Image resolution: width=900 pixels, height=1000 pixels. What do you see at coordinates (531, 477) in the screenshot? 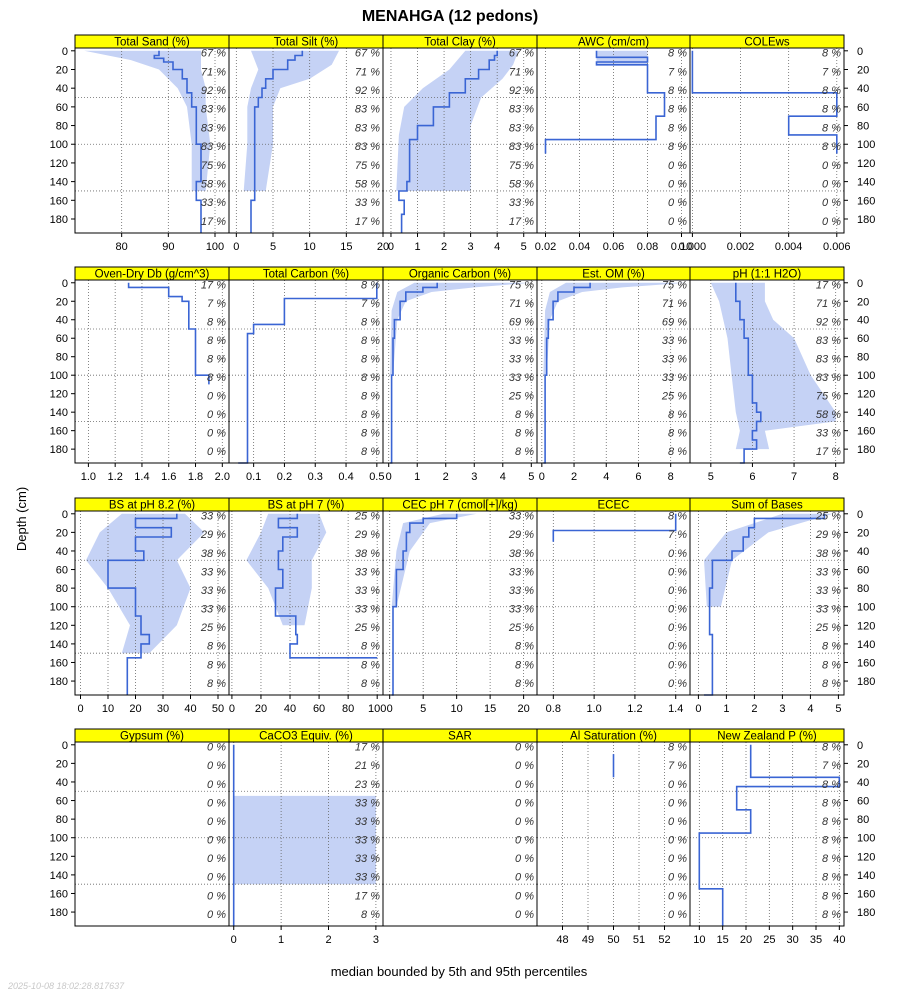
I see `x-tick-label: 5` at bounding box center [531, 477].